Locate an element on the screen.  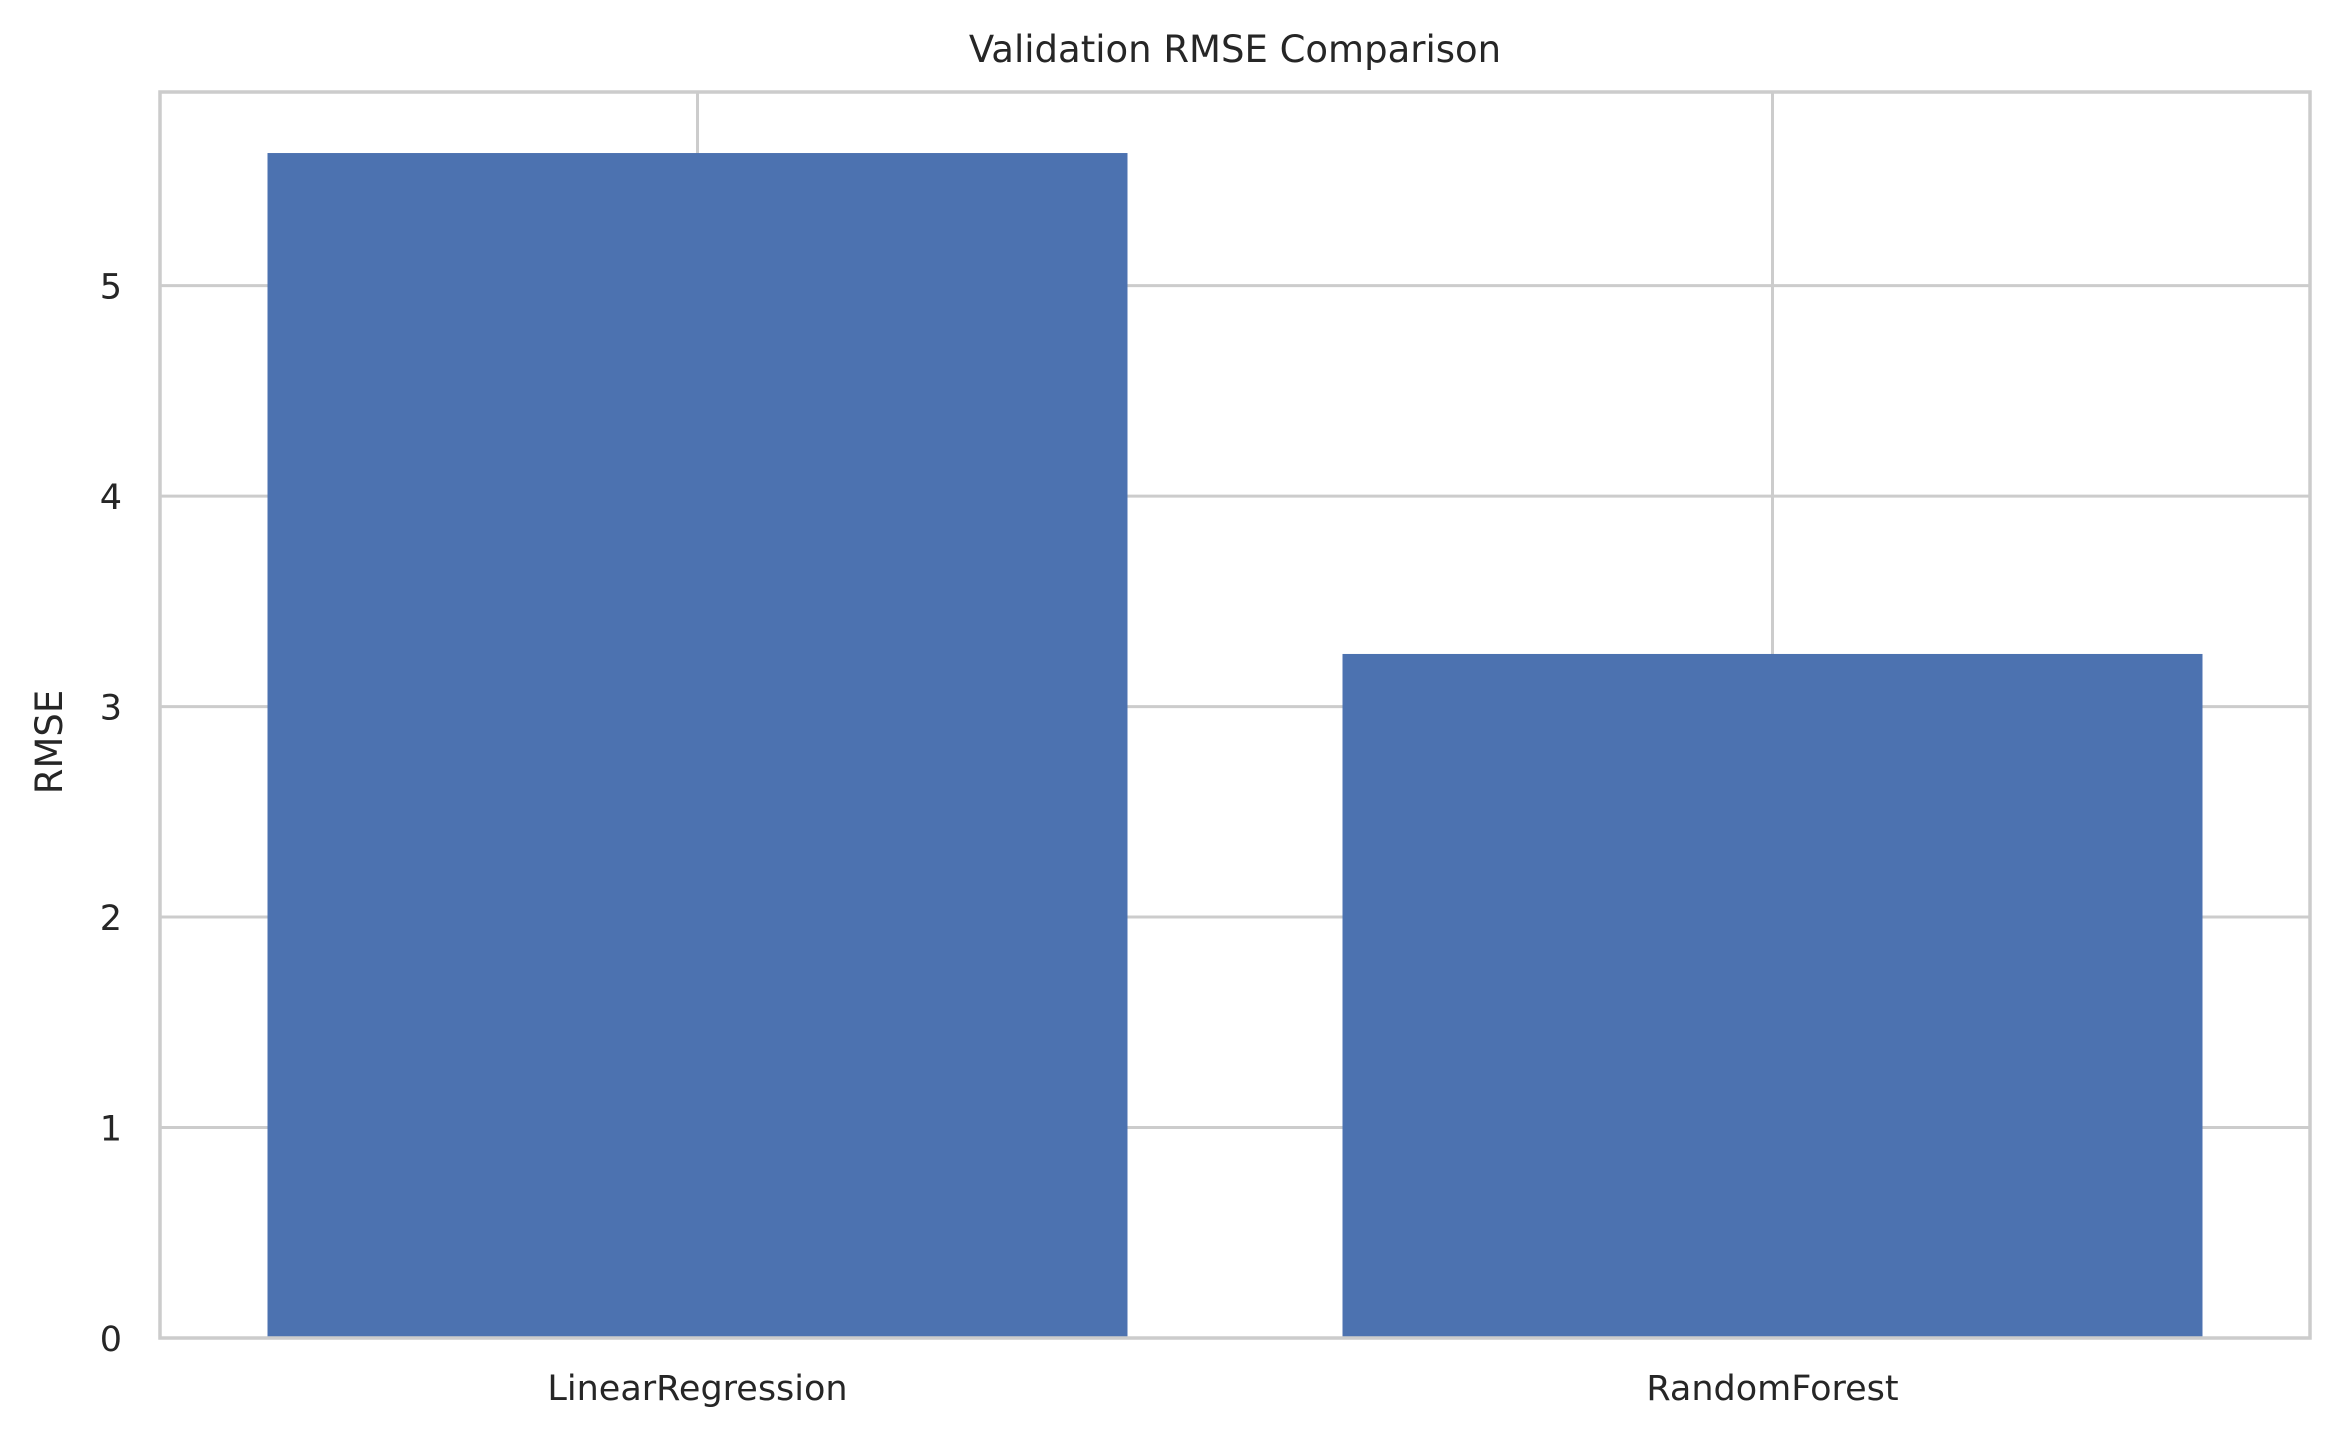
y-tick-label: 3 is located at coordinates (111, 709).